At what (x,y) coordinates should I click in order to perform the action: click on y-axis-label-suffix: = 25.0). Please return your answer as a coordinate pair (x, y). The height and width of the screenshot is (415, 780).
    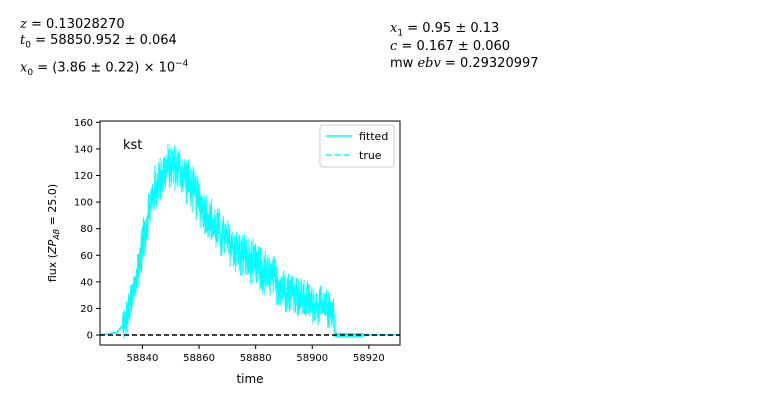
    Looking at the image, I should click on (52, 206).